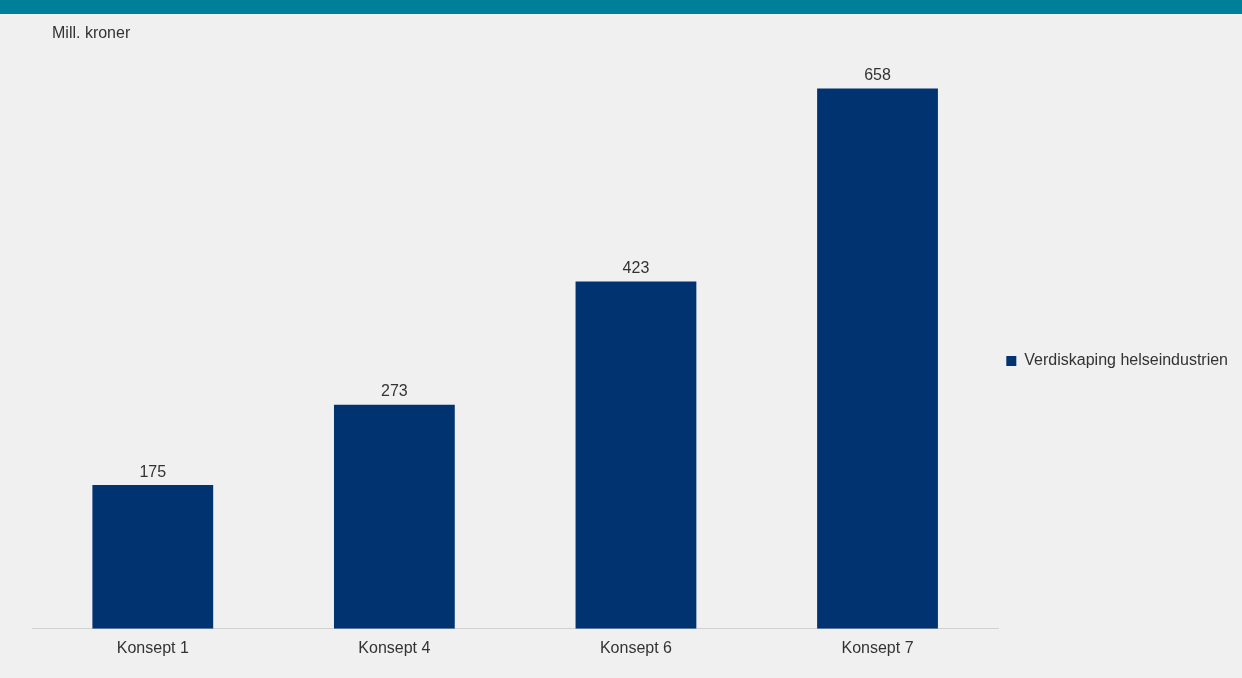  Describe the element at coordinates (394, 391) in the screenshot. I see `data-label: 273` at that location.